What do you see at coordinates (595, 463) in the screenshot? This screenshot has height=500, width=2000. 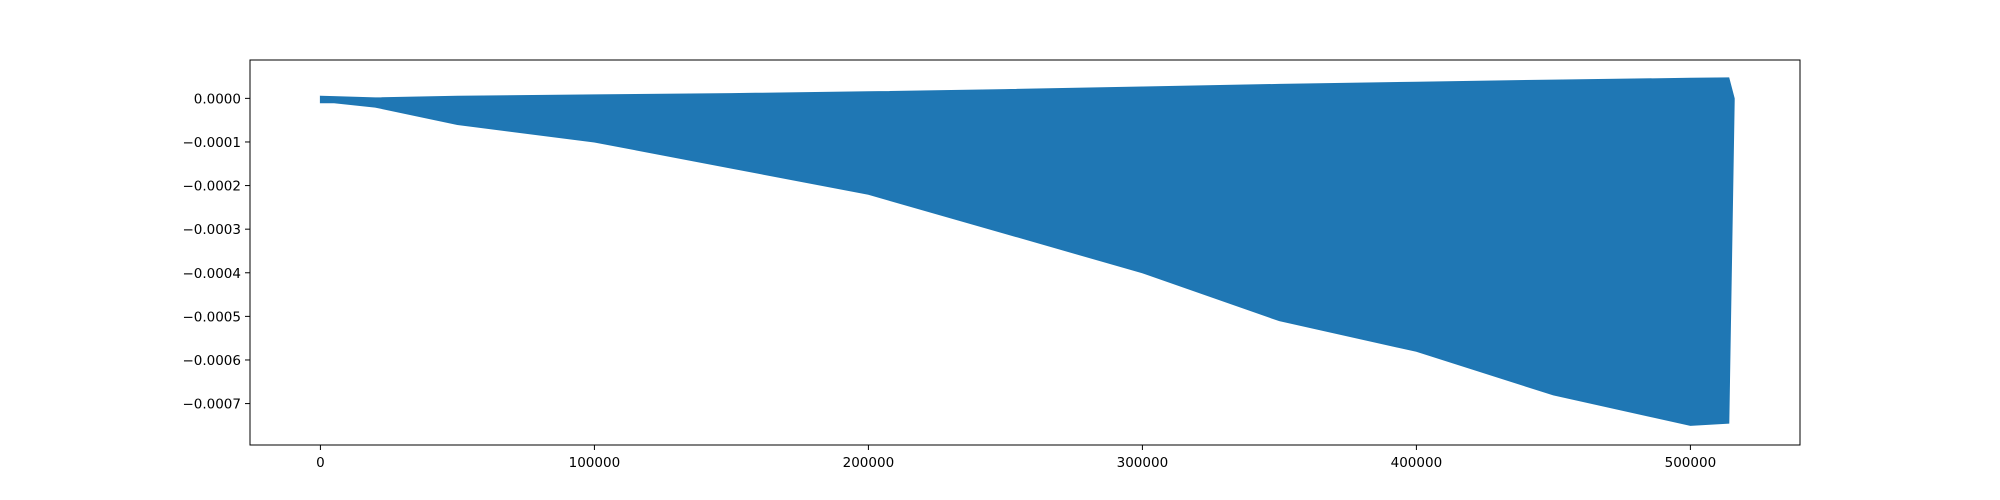 I see `x-tick-label: 100000` at bounding box center [595, 463].